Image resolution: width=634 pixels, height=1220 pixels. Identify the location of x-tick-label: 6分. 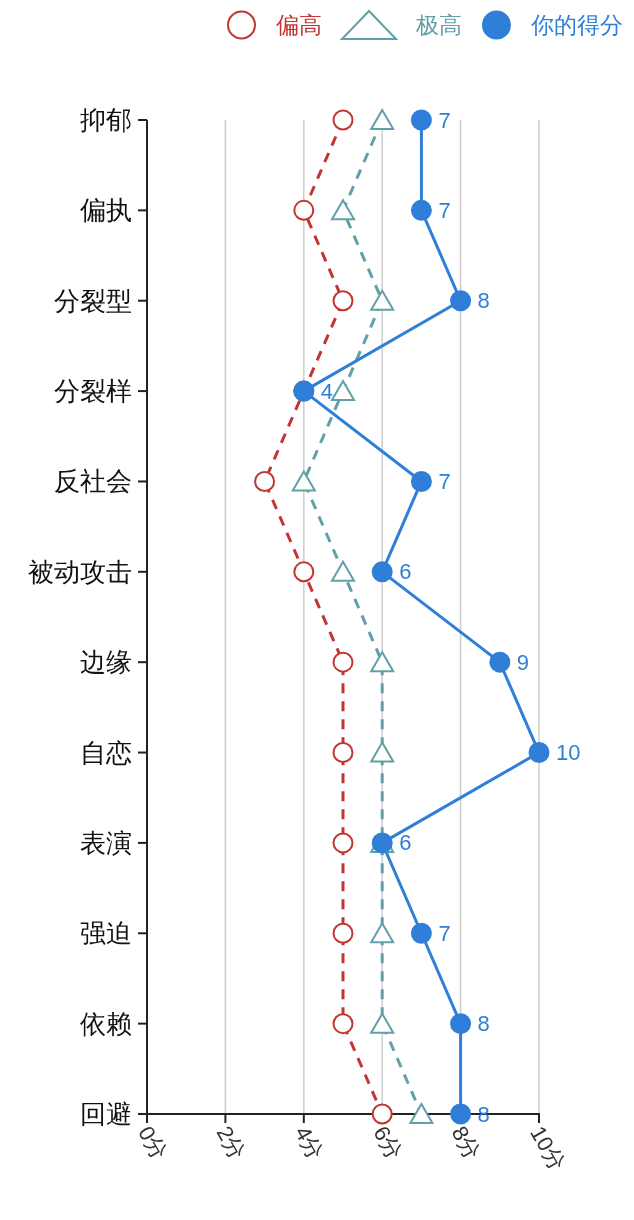
(388, 1142).